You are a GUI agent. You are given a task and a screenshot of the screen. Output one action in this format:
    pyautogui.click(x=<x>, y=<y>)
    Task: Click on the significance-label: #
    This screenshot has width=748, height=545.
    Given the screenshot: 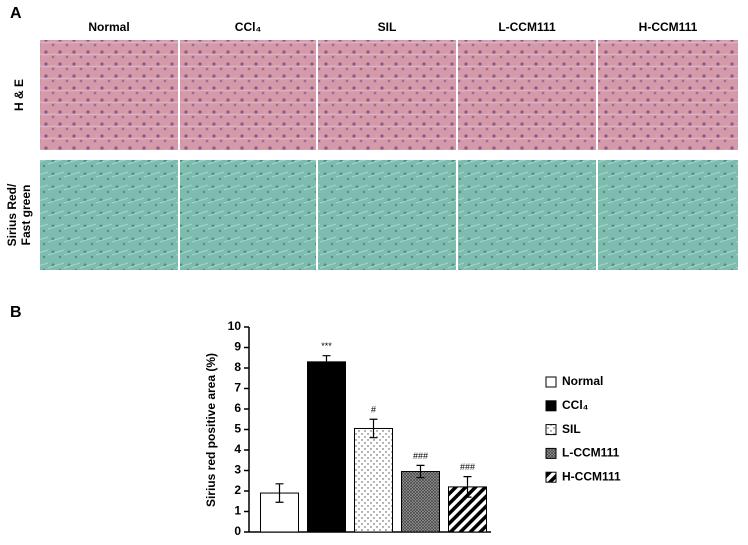 What is the action you would take?
    pyautogui.click(x=373, y=410)
    